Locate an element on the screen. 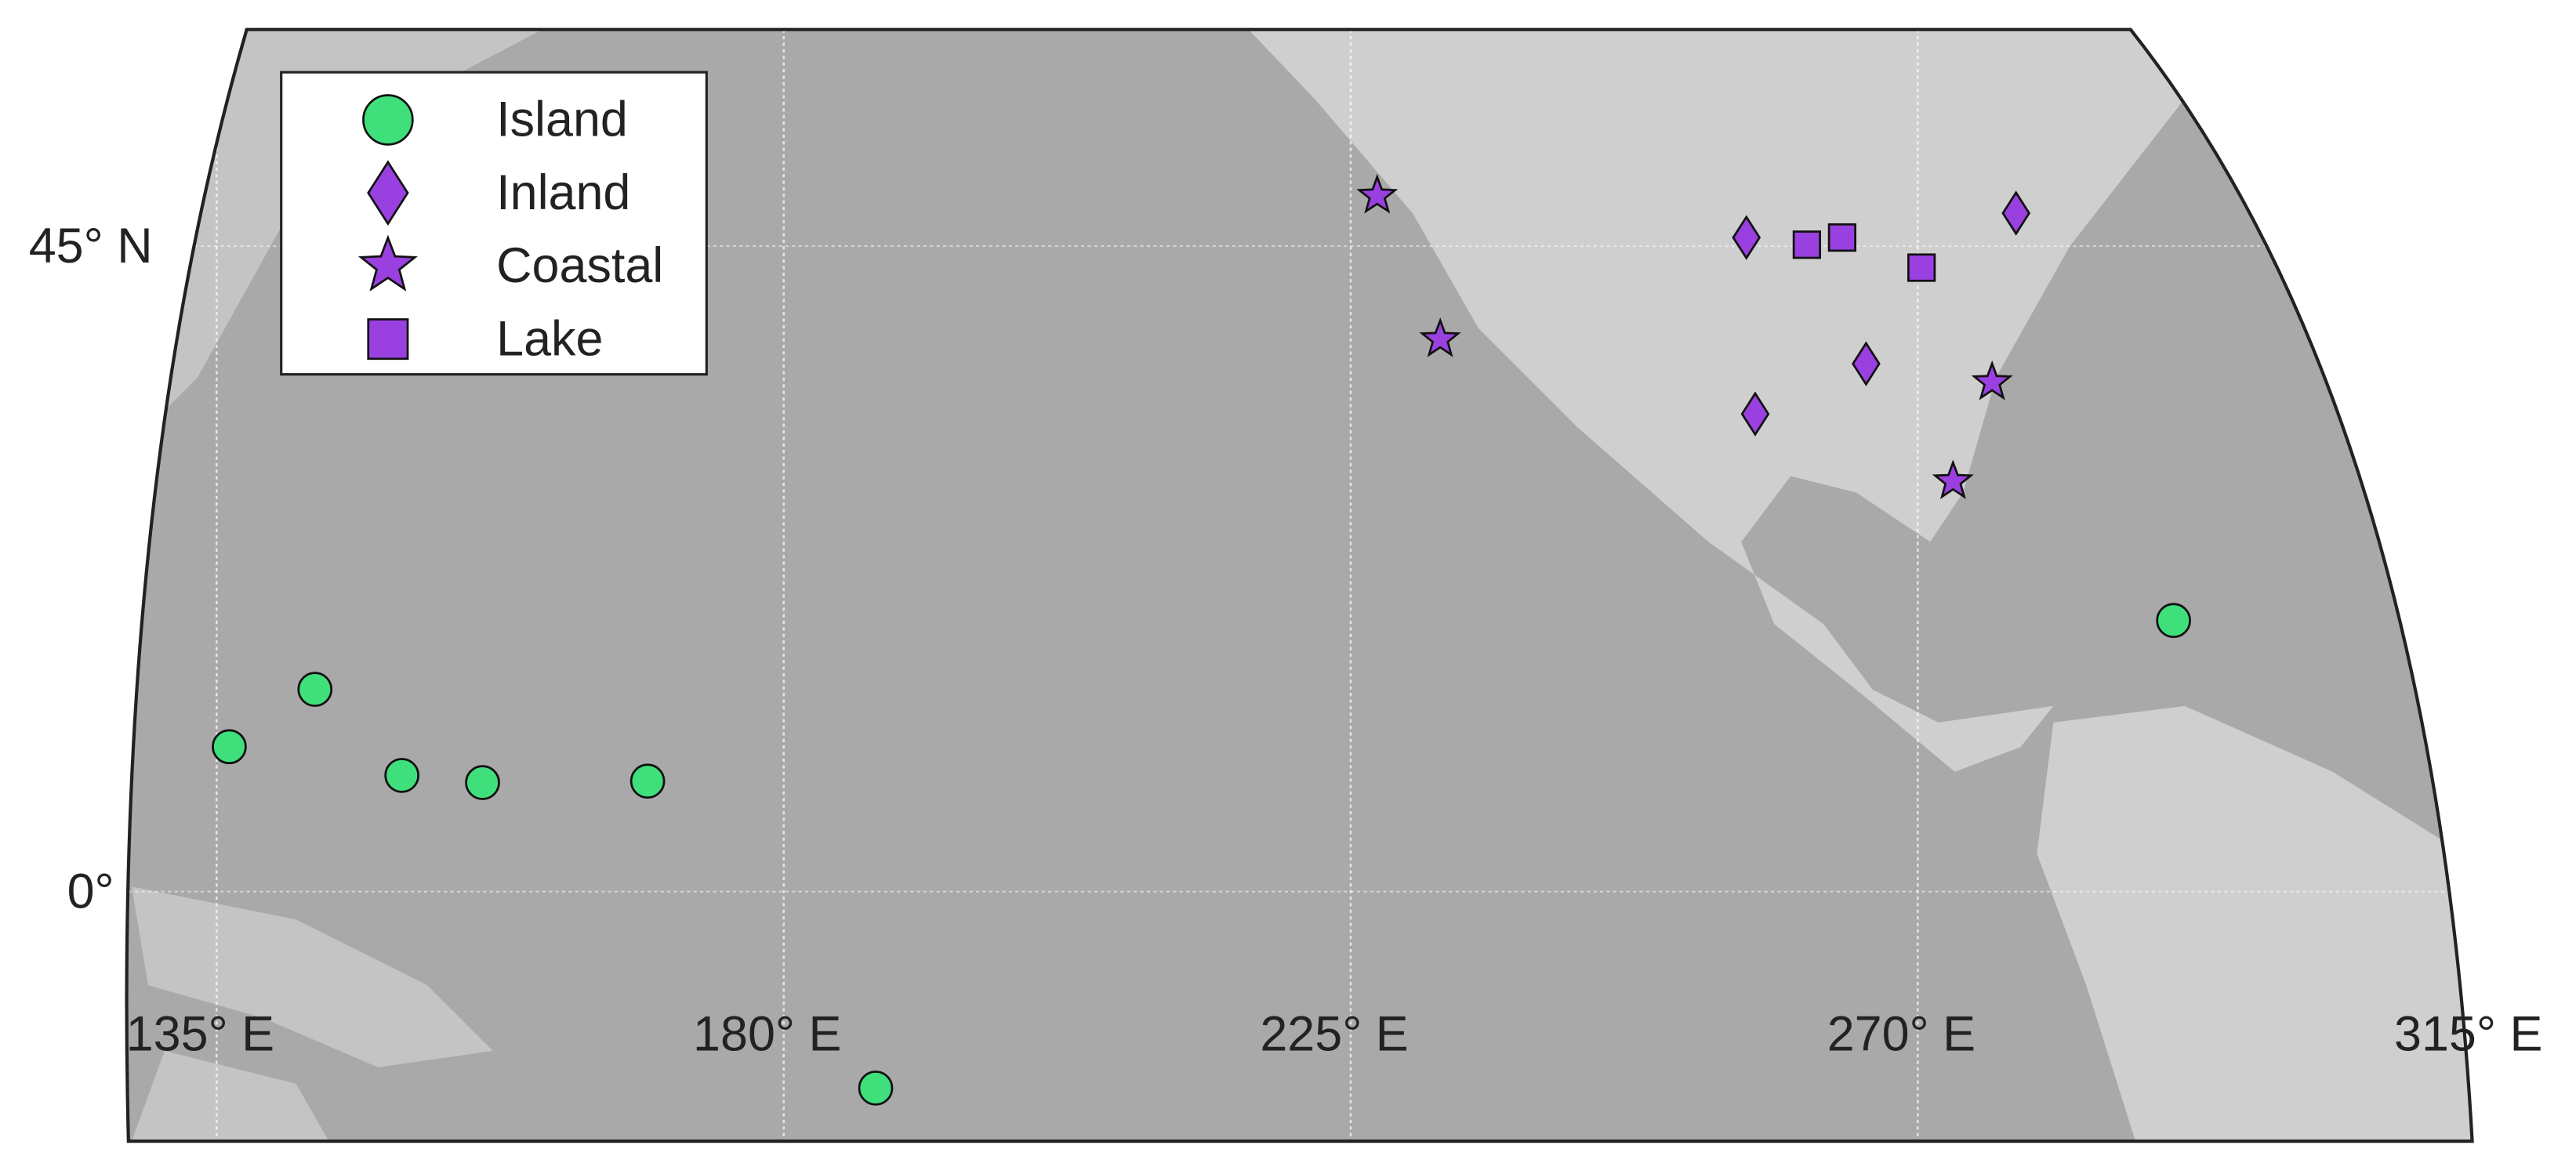  australia is located at coordinates (231, 1096).